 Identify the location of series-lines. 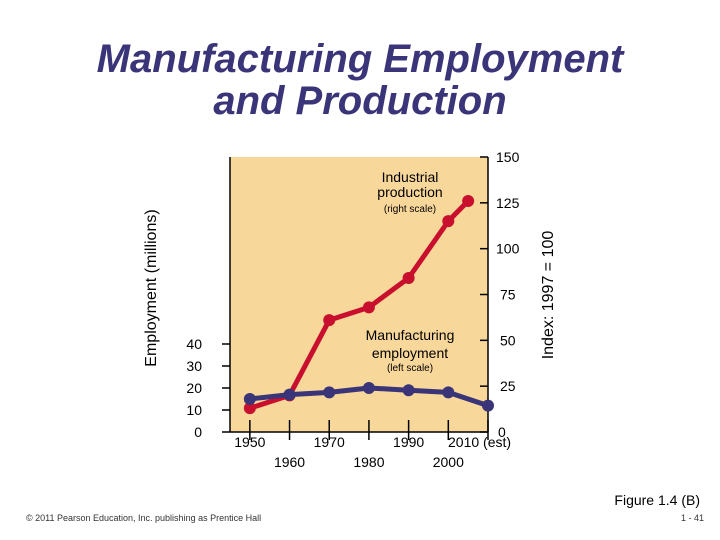
(368, 305).